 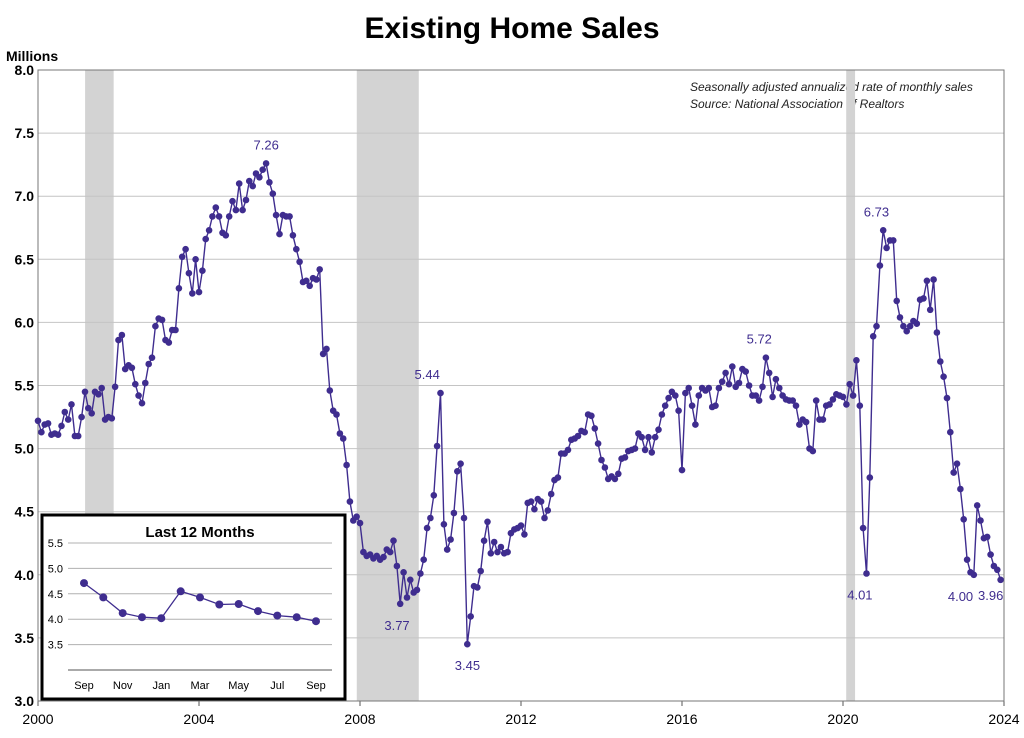 I want to click on inset-y-tick-label: 3.5, so click(x=55, y=646).